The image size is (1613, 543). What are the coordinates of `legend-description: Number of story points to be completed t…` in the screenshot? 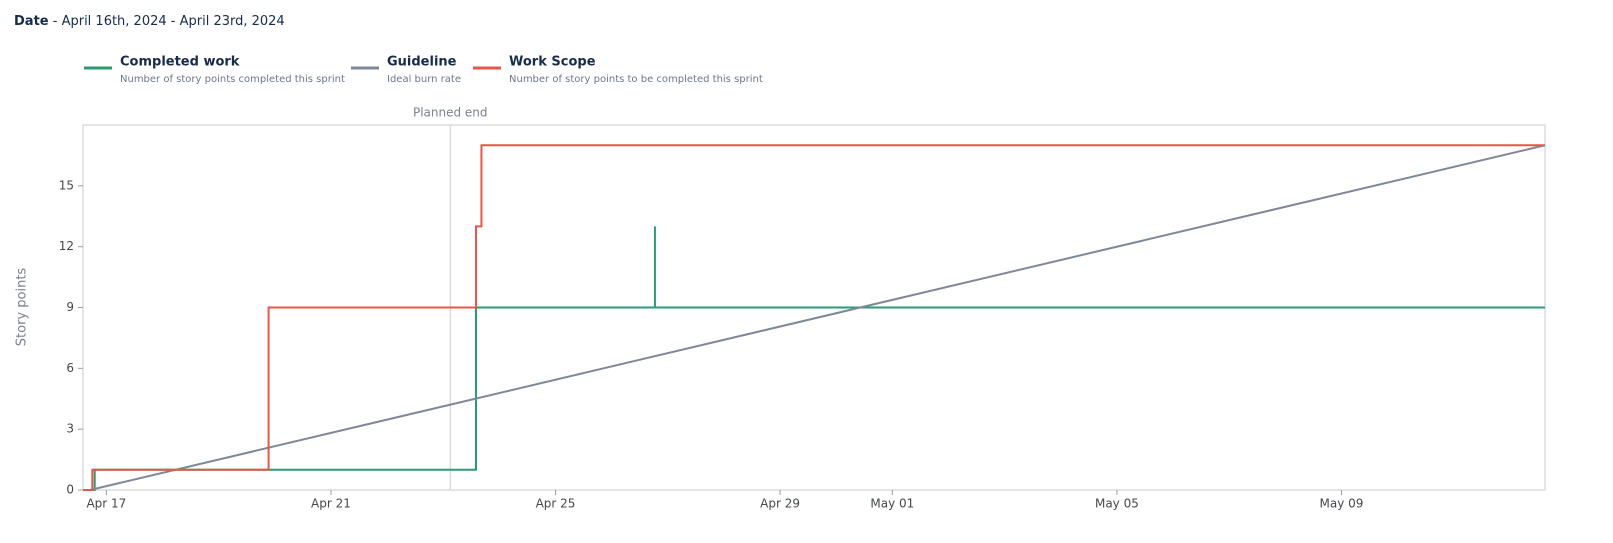 It's located at (636, 79).